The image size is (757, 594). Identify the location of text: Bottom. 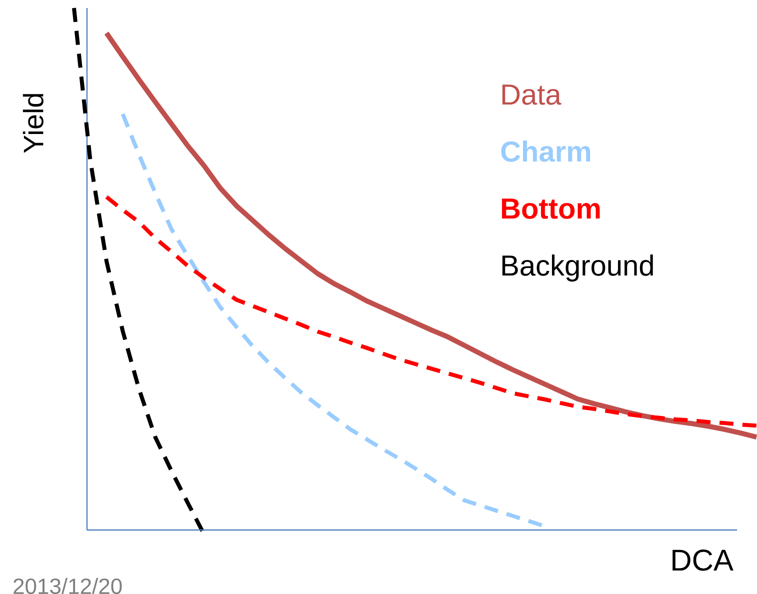
(551, 208).